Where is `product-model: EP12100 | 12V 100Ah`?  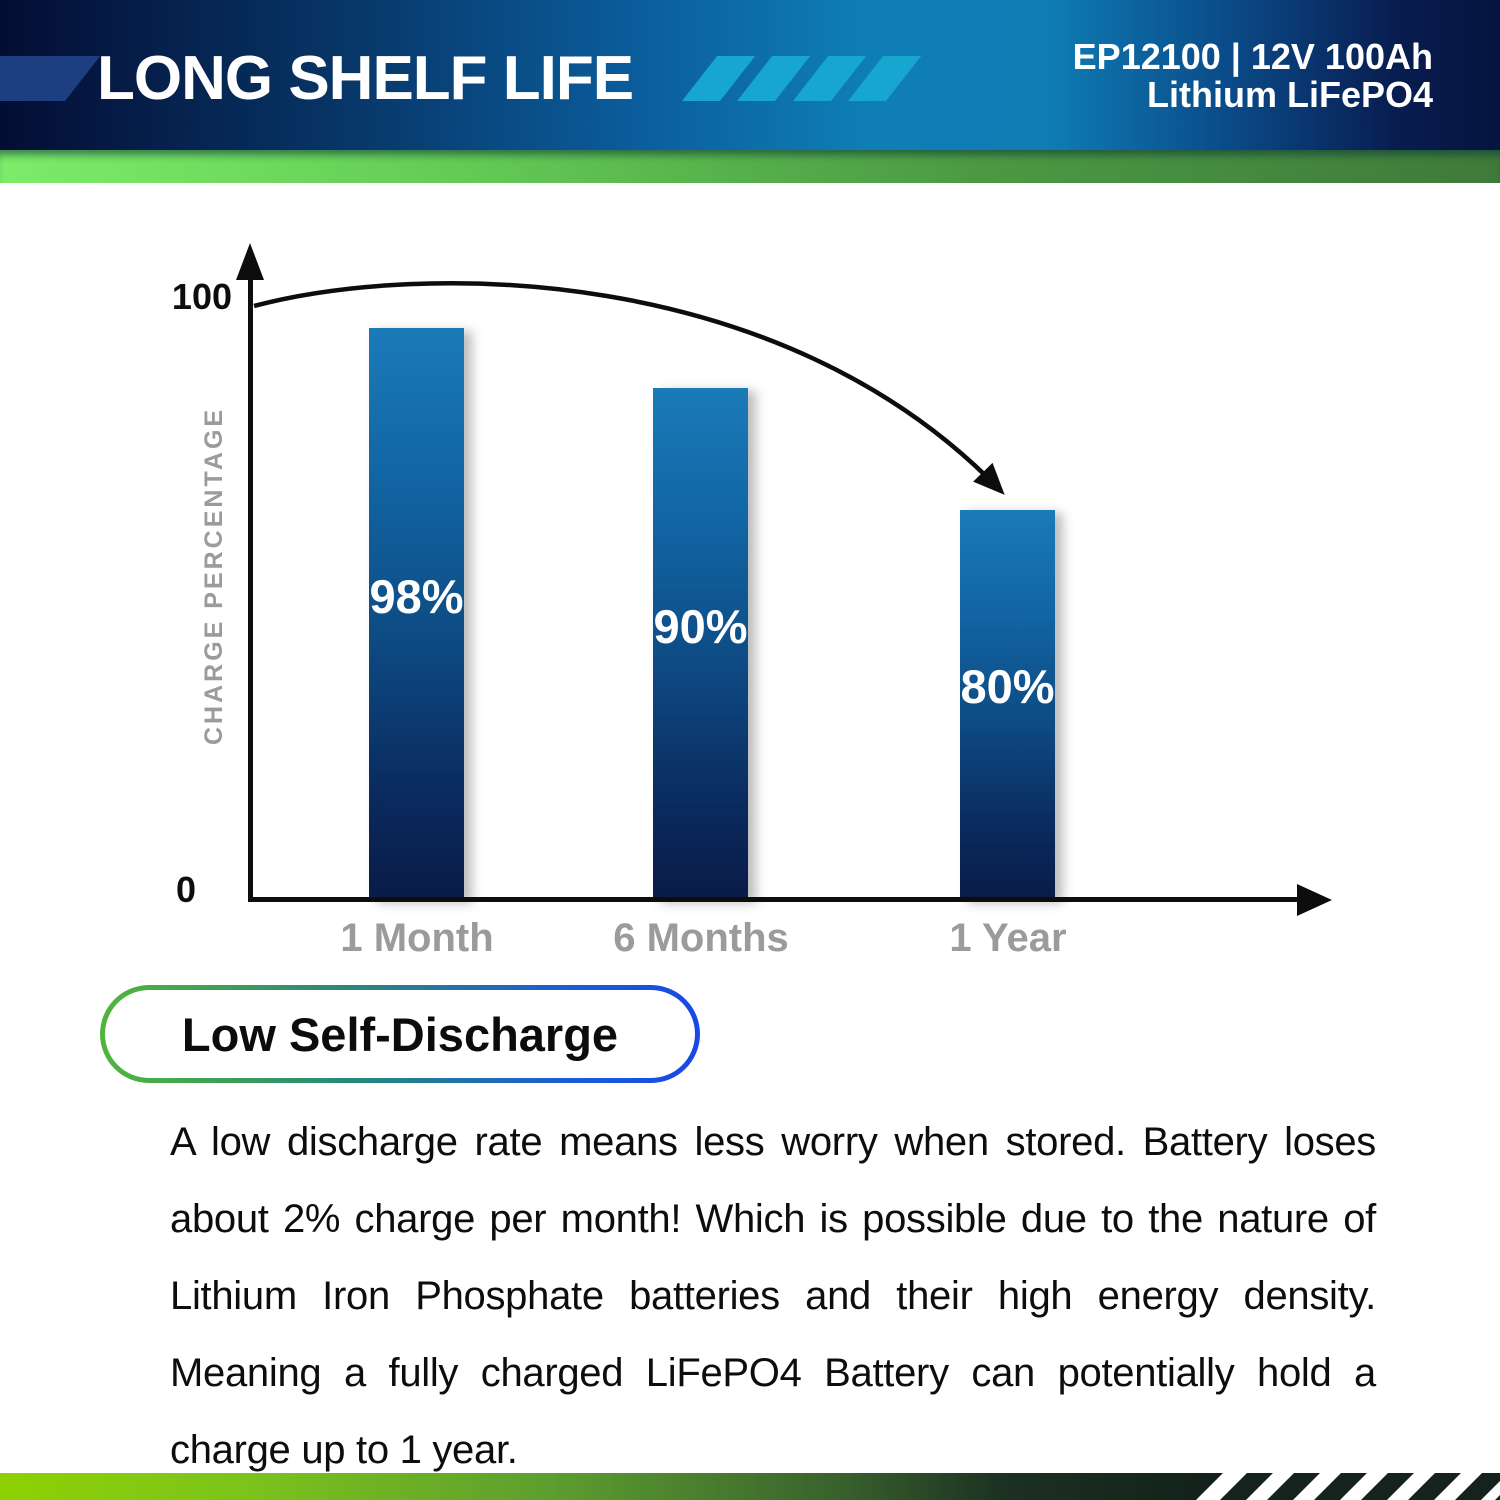 product-model: EP12100 | 12V 100Ah is located at coordinates (1252, 56).